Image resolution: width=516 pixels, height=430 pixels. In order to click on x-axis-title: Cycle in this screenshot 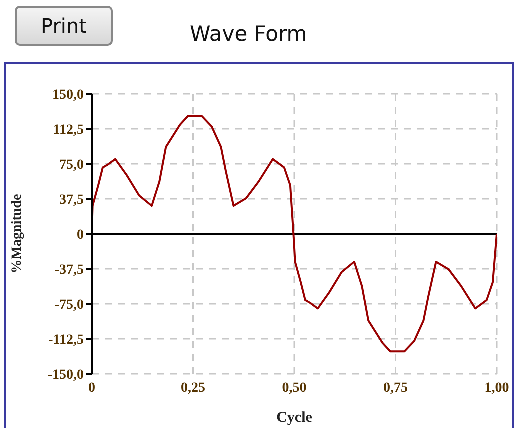, I will do `click(294, 418)`.